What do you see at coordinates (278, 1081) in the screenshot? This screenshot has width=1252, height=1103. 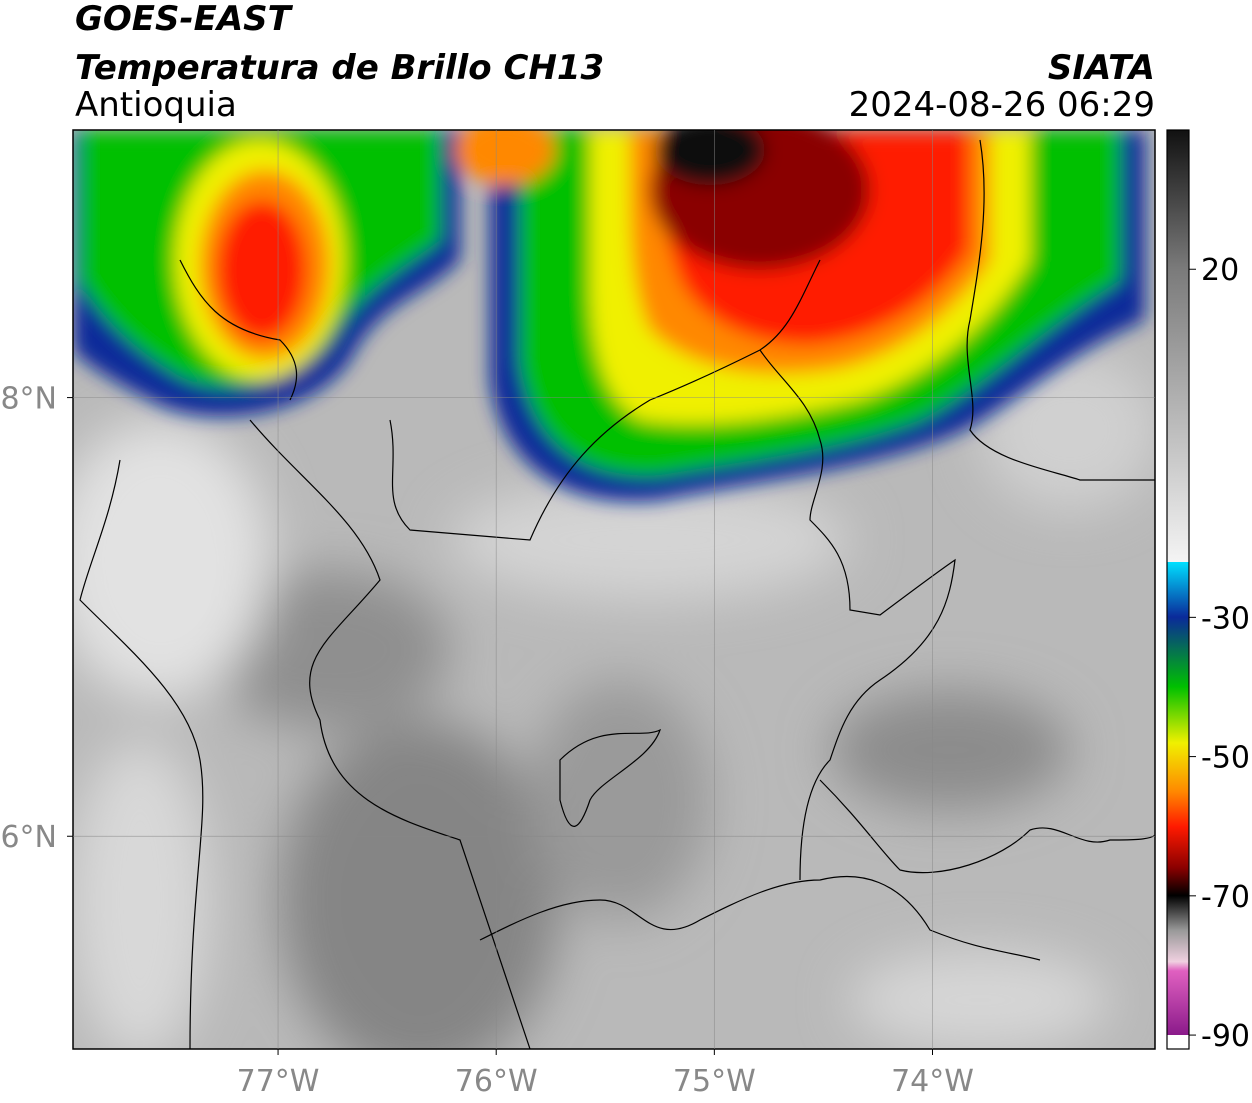 I see `x-tick-label: 77°W` at bounding box center [278, 1081].